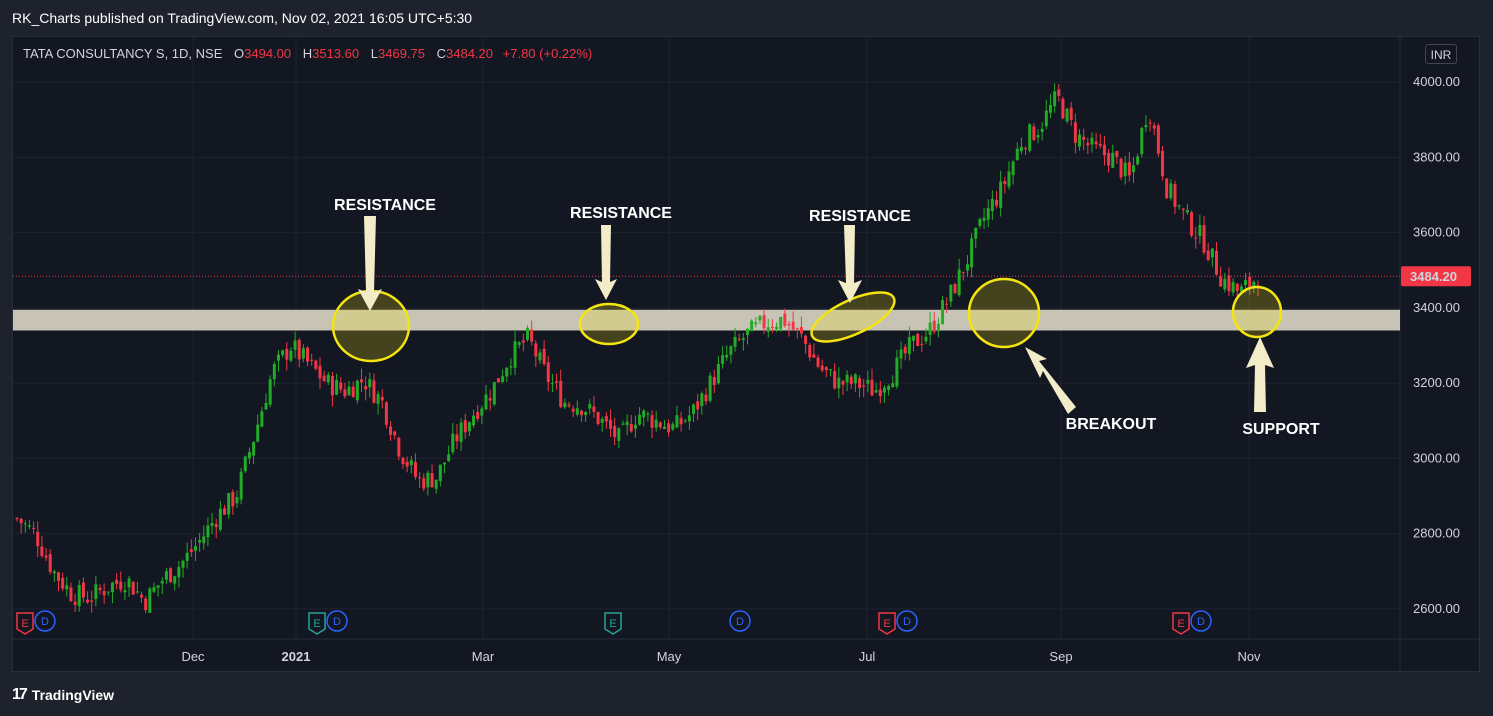 Image resolution: width=1493 pixels, height=716 pixels. What do you see at coordinates (1436, 276) in the screenshot?
I see `last-price-badge` at bounding box center [1436, 276].